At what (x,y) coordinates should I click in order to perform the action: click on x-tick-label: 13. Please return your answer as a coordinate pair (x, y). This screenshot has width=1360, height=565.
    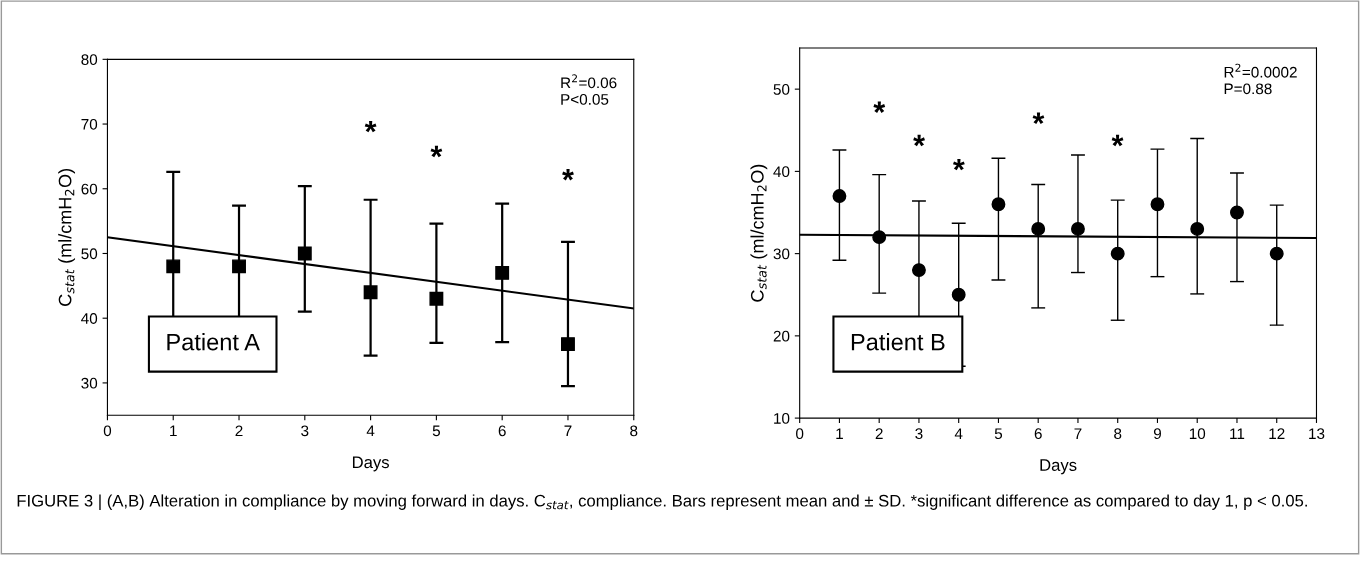
    Looking at the image, I should click on (1317, 434).